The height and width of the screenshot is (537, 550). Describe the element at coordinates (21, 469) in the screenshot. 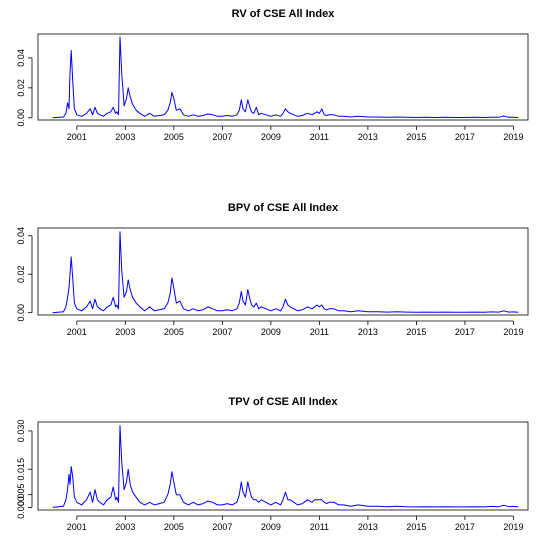

I see `y-tick-label: 0.015` at that location.